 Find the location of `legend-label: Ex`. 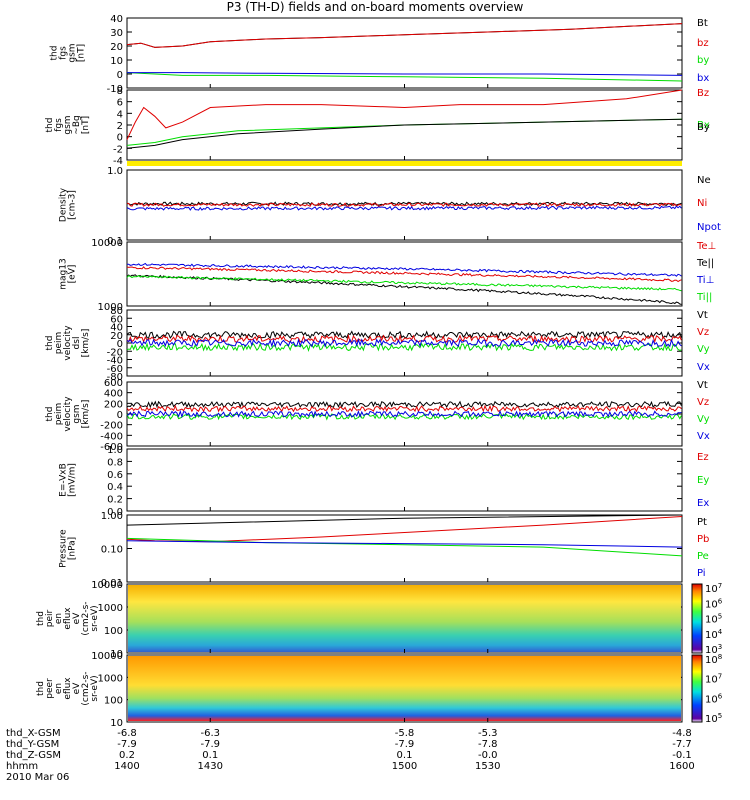

legend-label: Ex is located at coordinates (703, 503).